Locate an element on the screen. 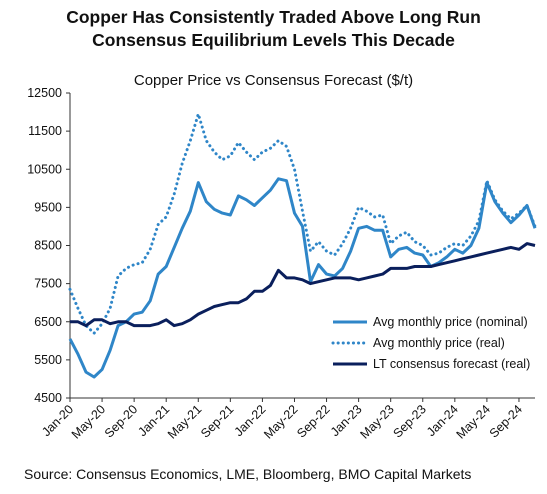 Image resolution: width=547 pixels, height=494 pixels. y-tick-label: 4500 is located at coordinates (48, 398).